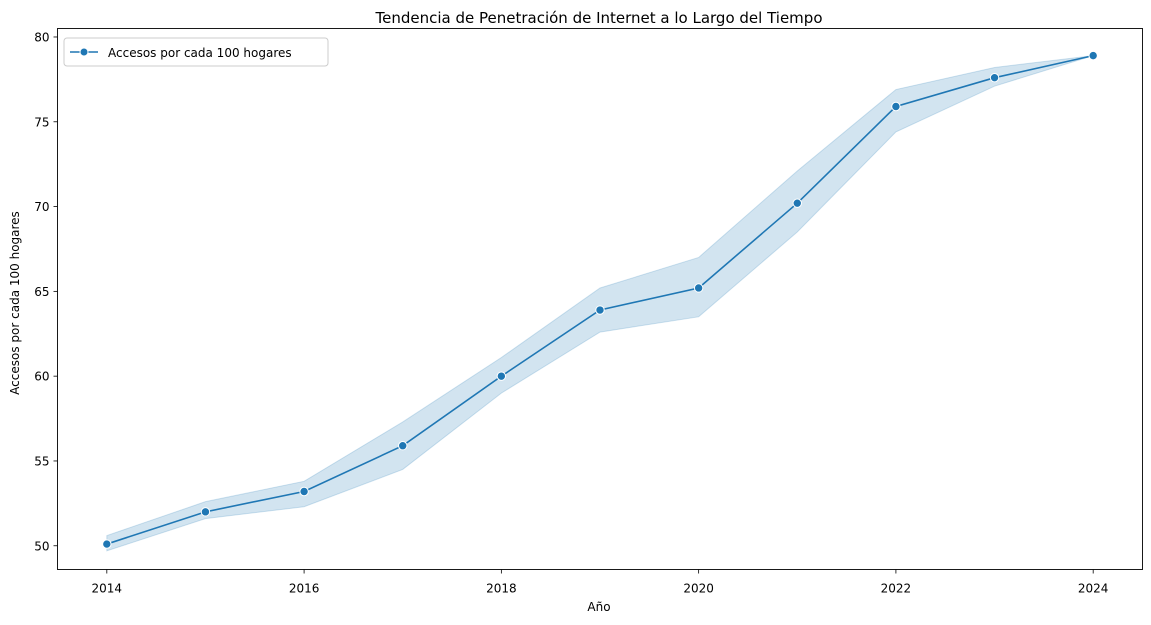  Describe the element at coordinates (41, 292) in the screenshot. I see `y-tick-label: 65` at that location.